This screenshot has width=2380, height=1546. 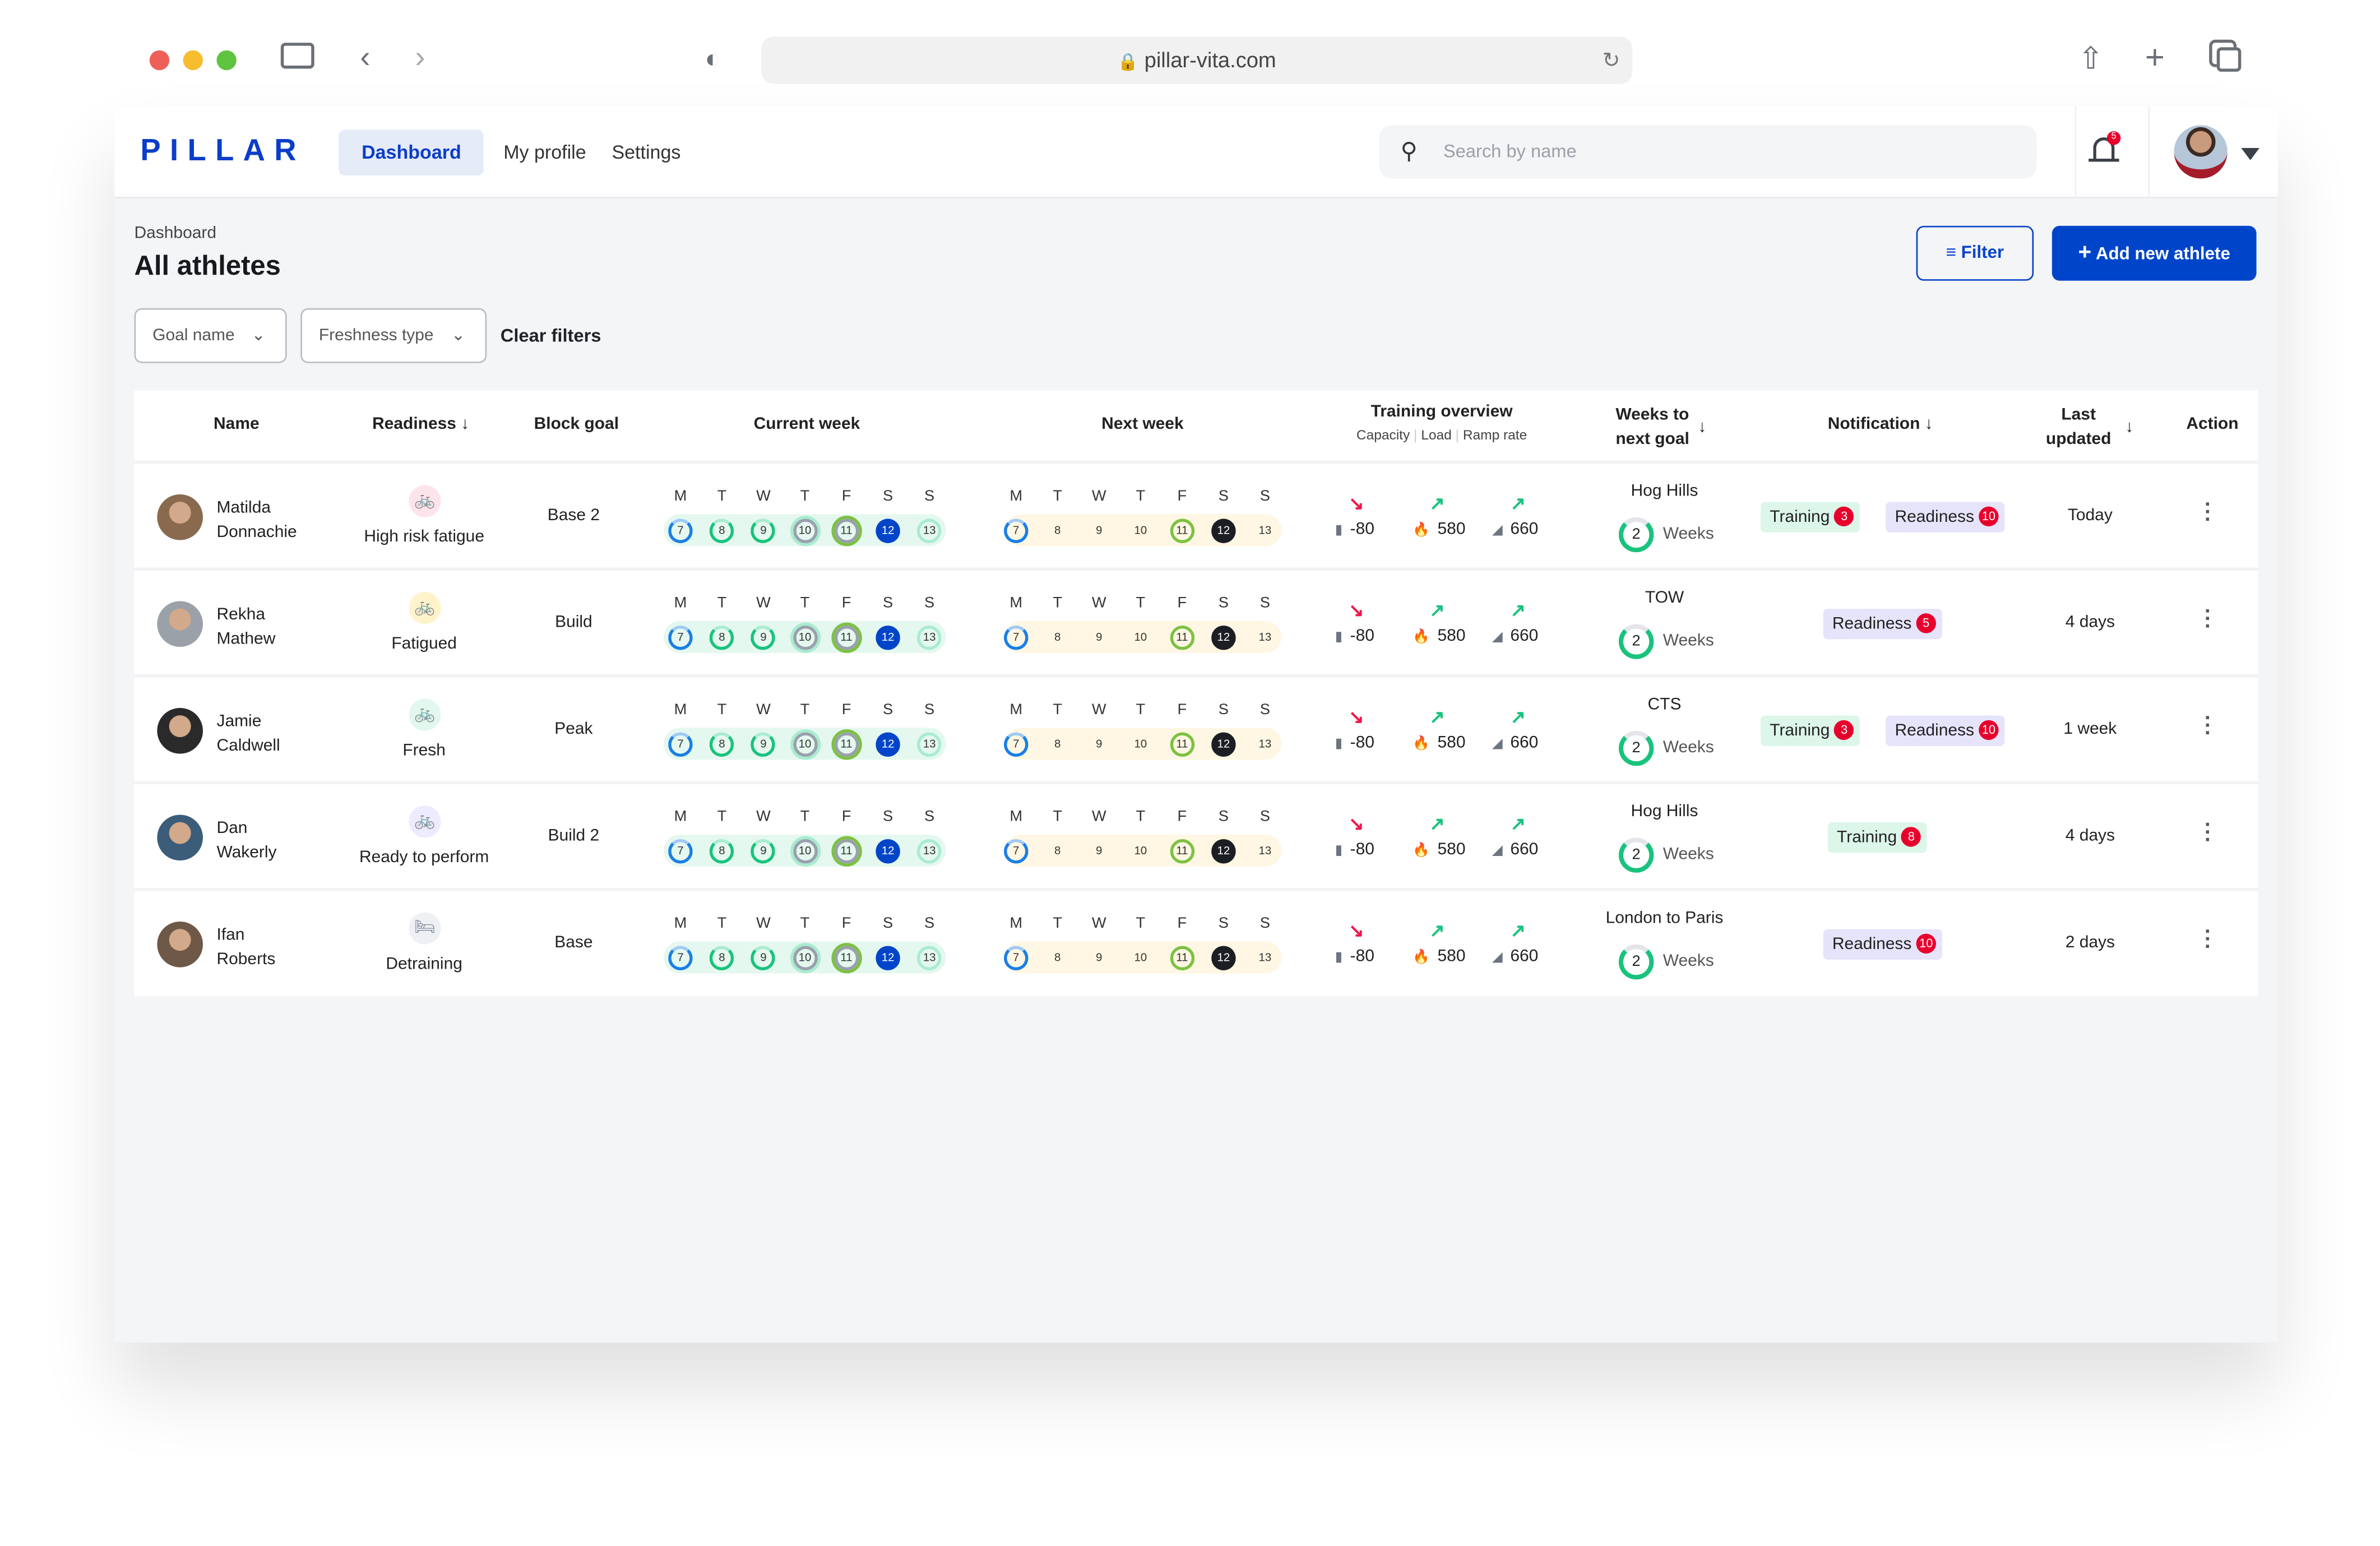 What do you see at coordinates (2229, 59) in the screenshot?
I see `tabs-overview-icon` at bounding box center [2229, 59].